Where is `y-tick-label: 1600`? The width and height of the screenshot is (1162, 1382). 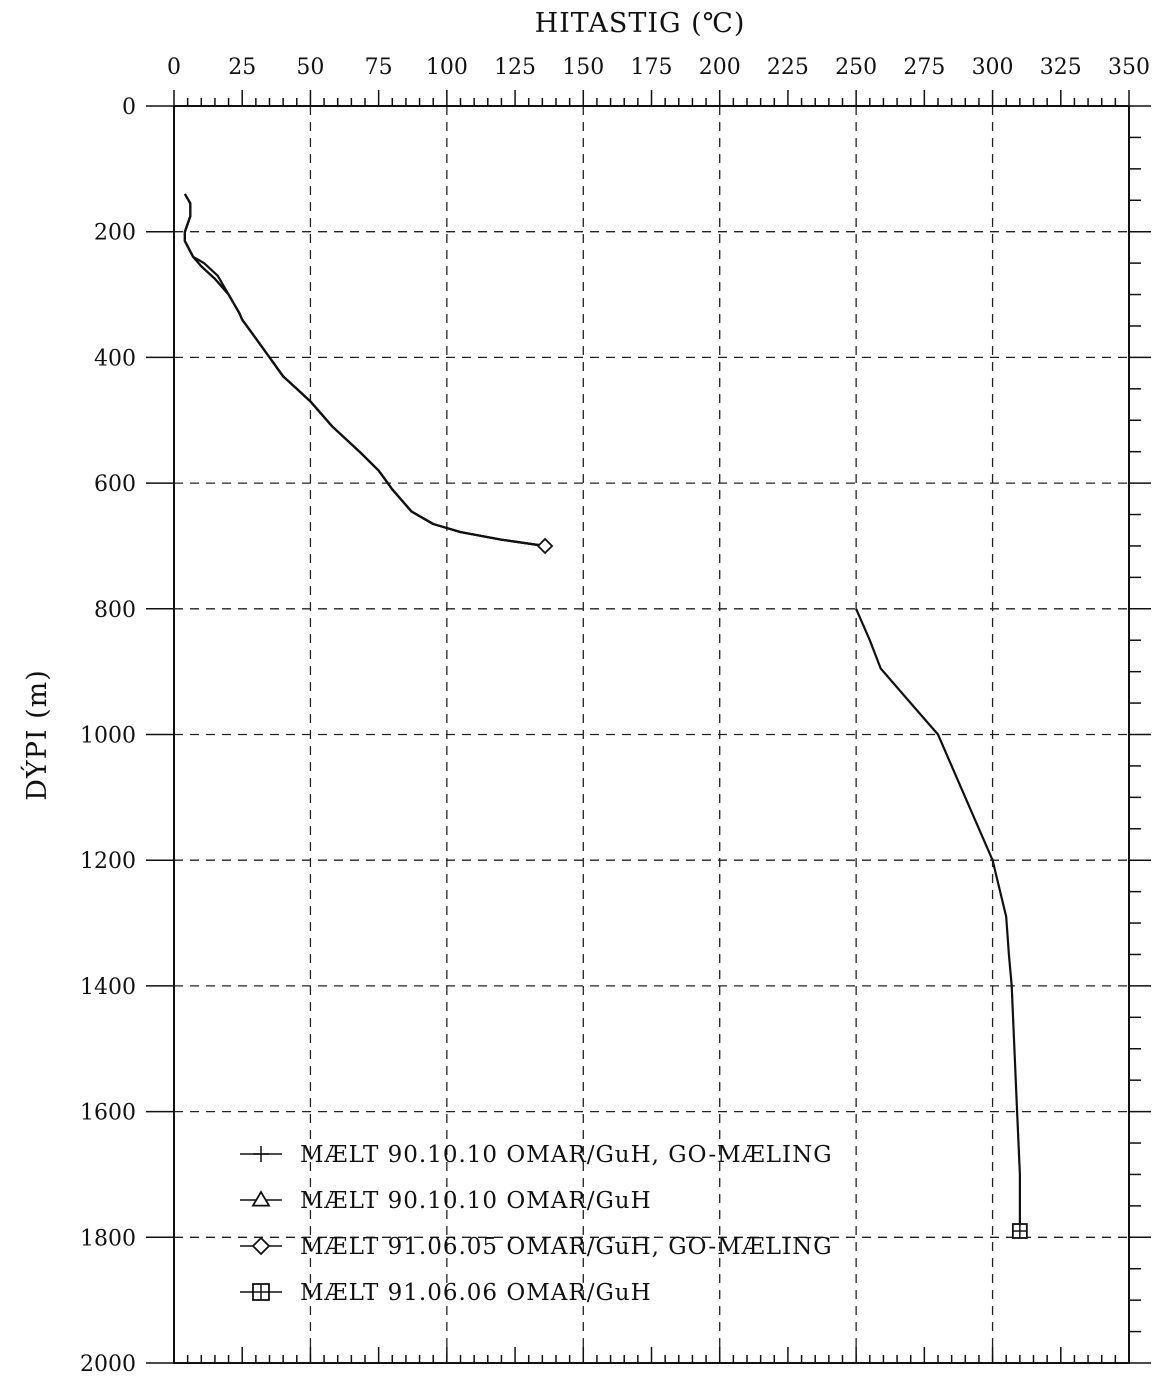 y-tick-label: 1600 is located at coordinates (108, 1113).